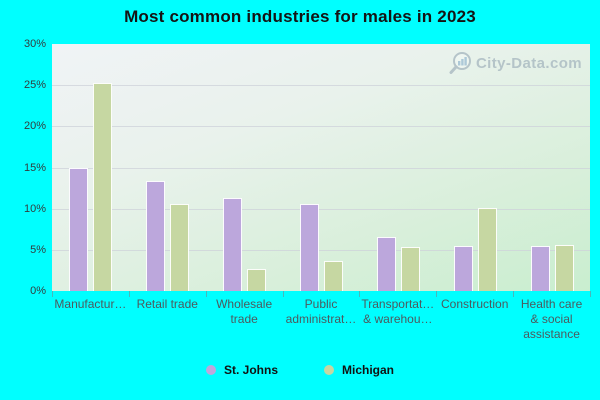 The image size is (600, 400). What do you see at coordinates (300, 16) in the screenshot?
I see `chart-title: Most common industries for males in 2023` at bounding box center [300, 16].